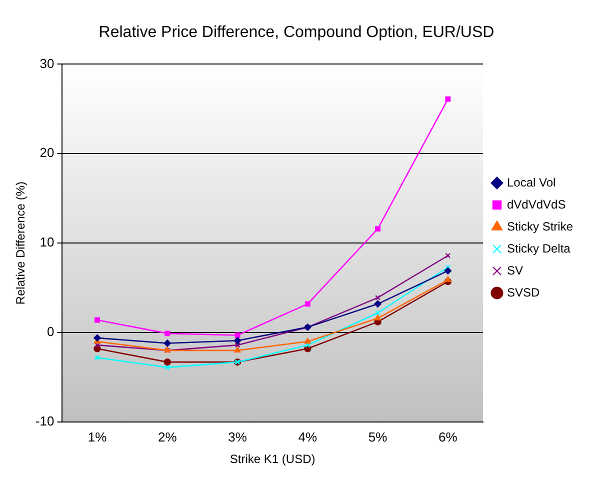 Image resolution: width=593 pixels, height=481 pixels. What do you see at coordinates (47, 242) in the screenshot?
I see `y-tick-label: 10` at bounding box center [47, 242].